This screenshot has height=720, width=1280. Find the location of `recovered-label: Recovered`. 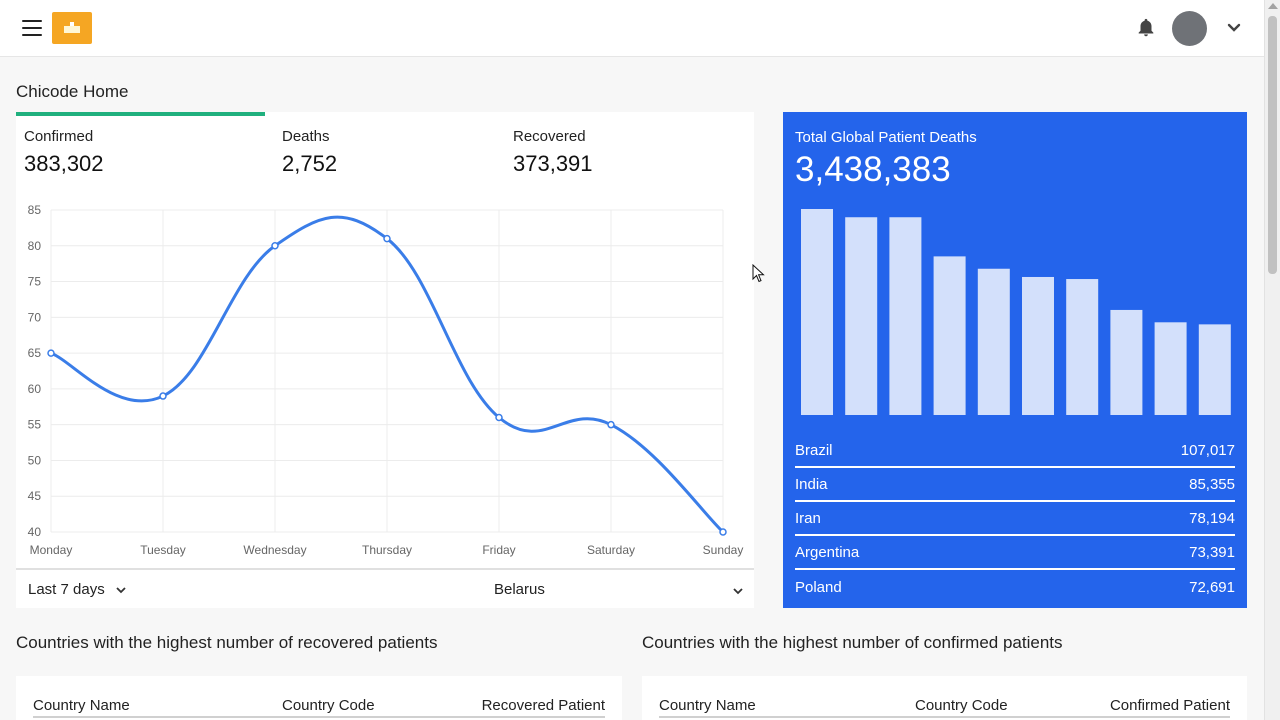

recovered-label: Recovered is located at coordinates (549, 136).